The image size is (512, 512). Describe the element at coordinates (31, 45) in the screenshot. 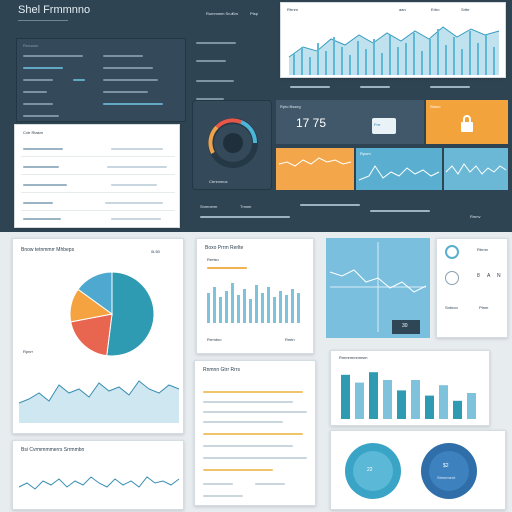

I see `left-panel-header: Rrouoon` at that location.